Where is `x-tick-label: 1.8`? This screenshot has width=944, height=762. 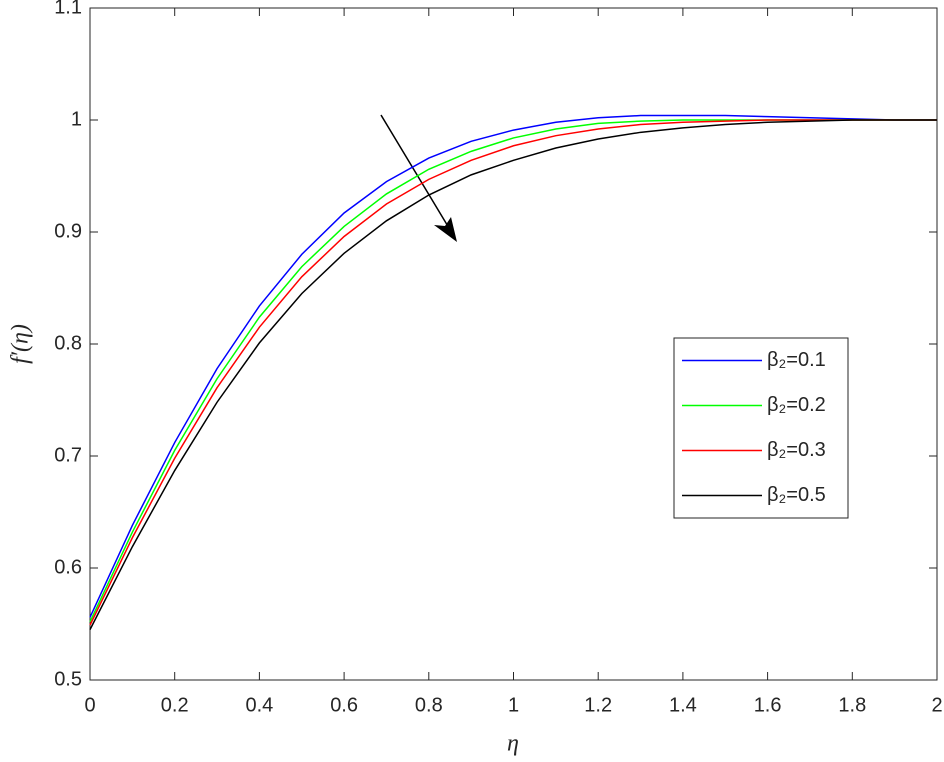
x-tick-label: 1.8 is located at coordinates (852, 705).